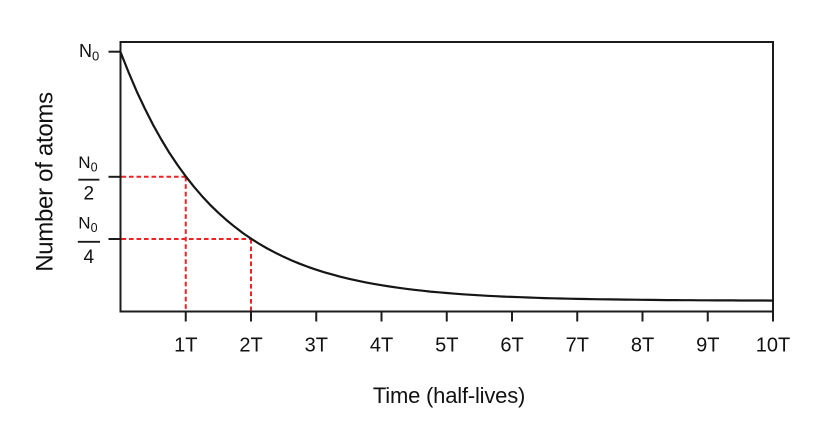 This screenshot has width=840, height=432. What do you see at coordinates (89, 257) in the screenshot?
I see `svg-text: 4` at bounding box center [89, 257].